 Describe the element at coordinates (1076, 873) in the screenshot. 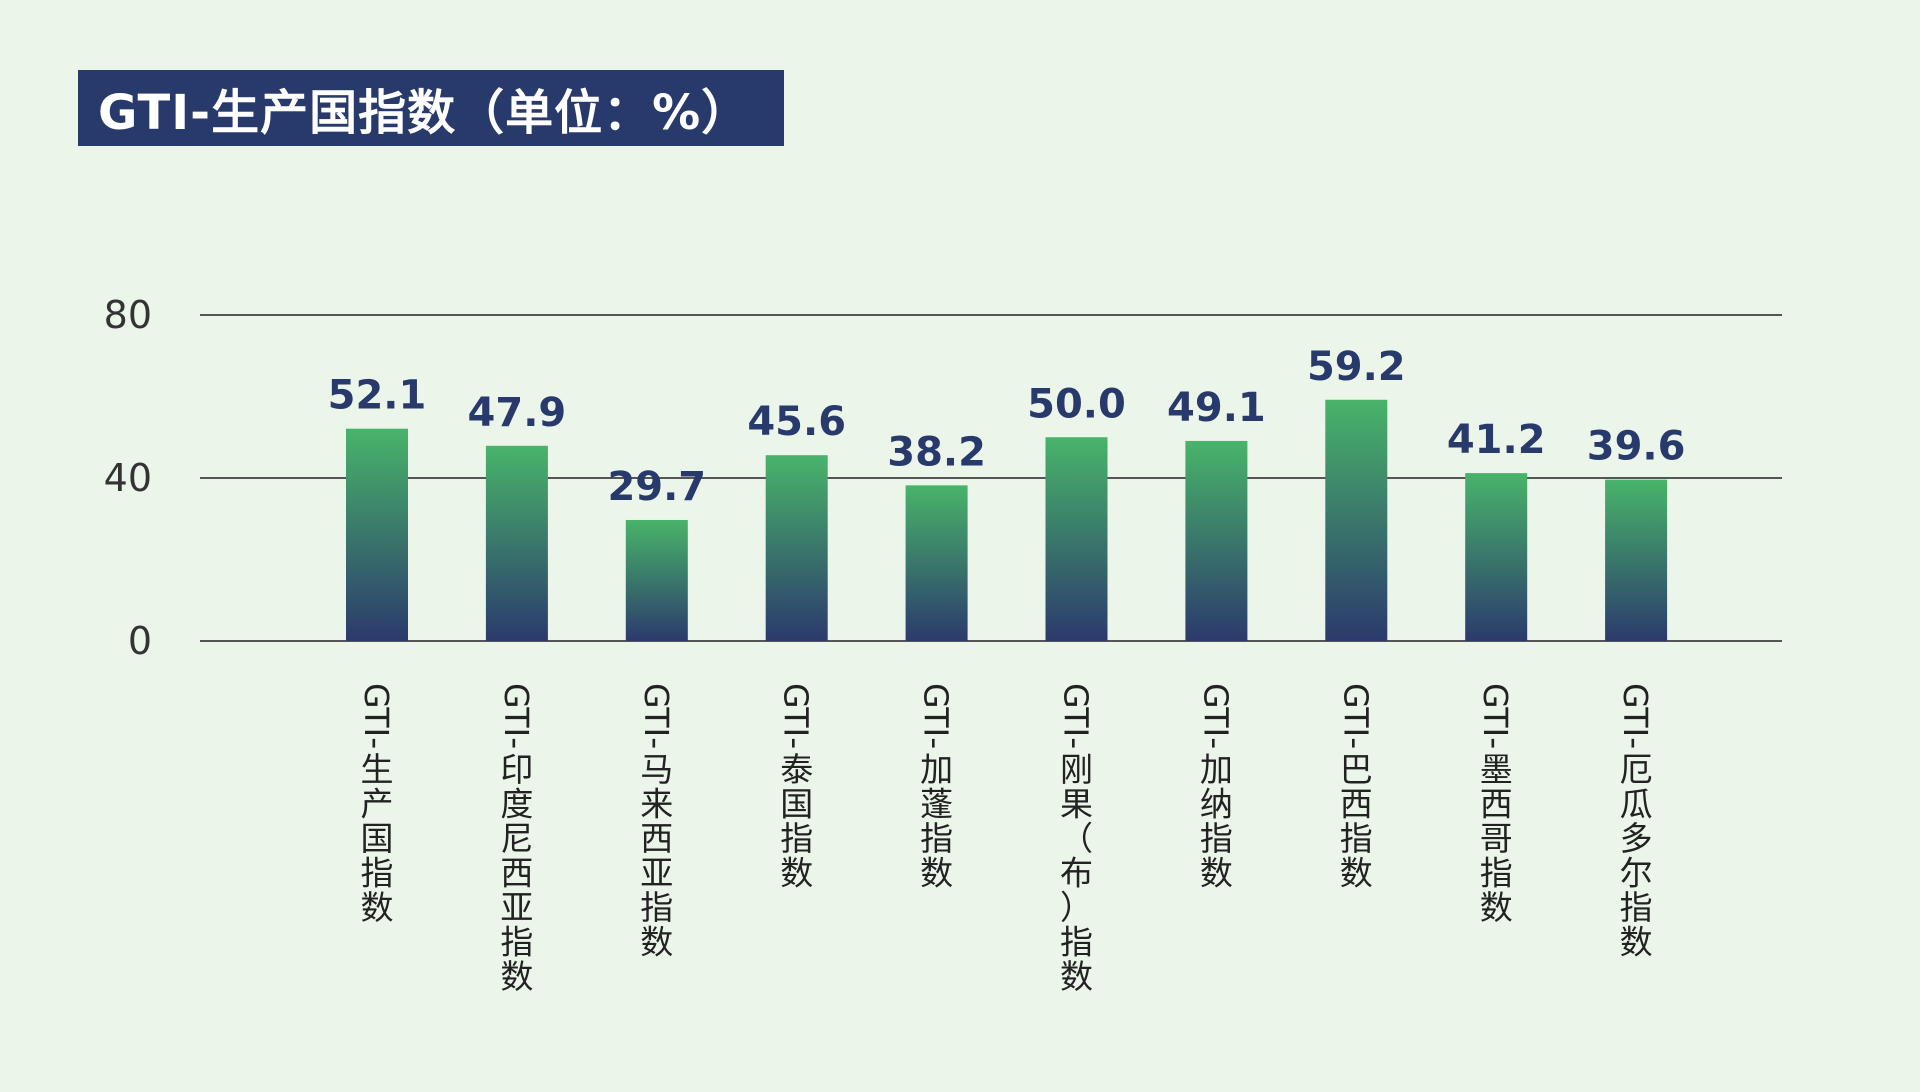

I see `svg-text: 布` at that location.